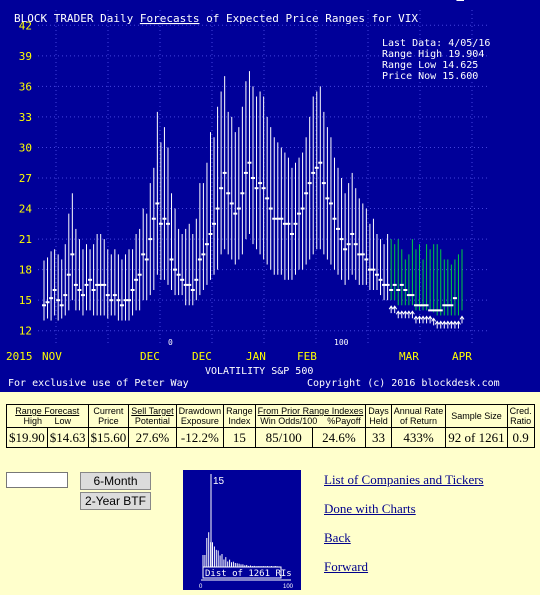  I want to click on distribution-histogram: 15 Dist of 1261 RIs 0 100, so click(246, 532).